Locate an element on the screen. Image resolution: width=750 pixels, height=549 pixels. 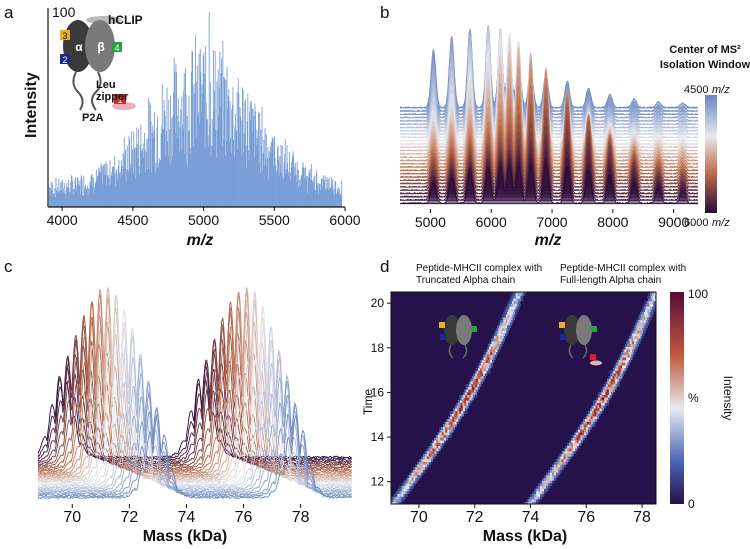
panel-b-colorbar-top: 4500 is located at coordinates (696, 90).